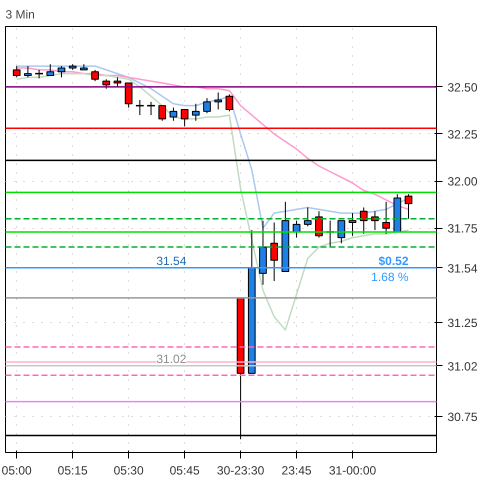 The image size is (487, 488). Describe the element at coordinates (129, 471) in the screenshot. I see `x-tick-label: 05:30` at that location.